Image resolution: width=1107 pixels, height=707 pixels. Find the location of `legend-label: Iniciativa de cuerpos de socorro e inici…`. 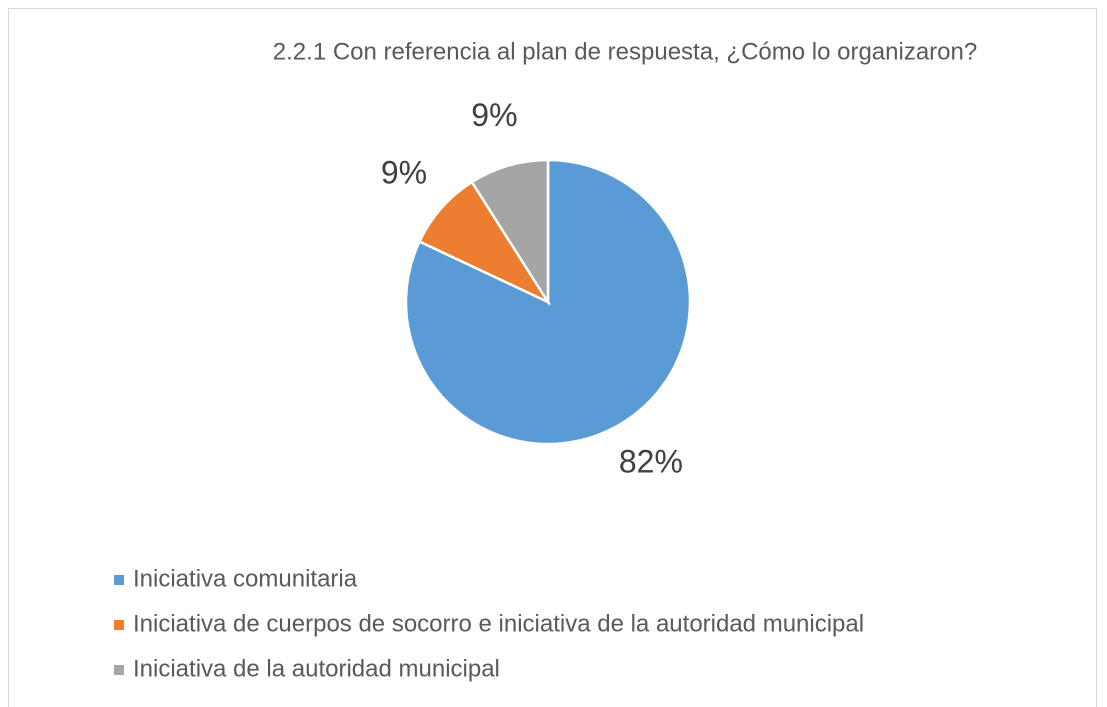

legend-label: Iniciativa de cuerpos de socorro e inici… is located at coordinates (498, 623).